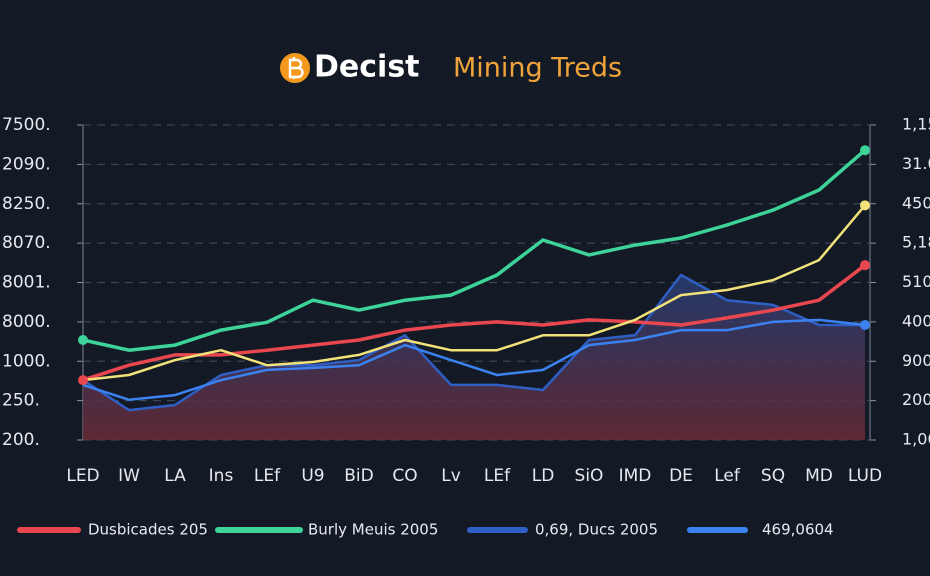  What do you see at coordinates (358, 476) in the screenshot?
I see `x-tick-label: BiD` at bounding box center [358, 476].